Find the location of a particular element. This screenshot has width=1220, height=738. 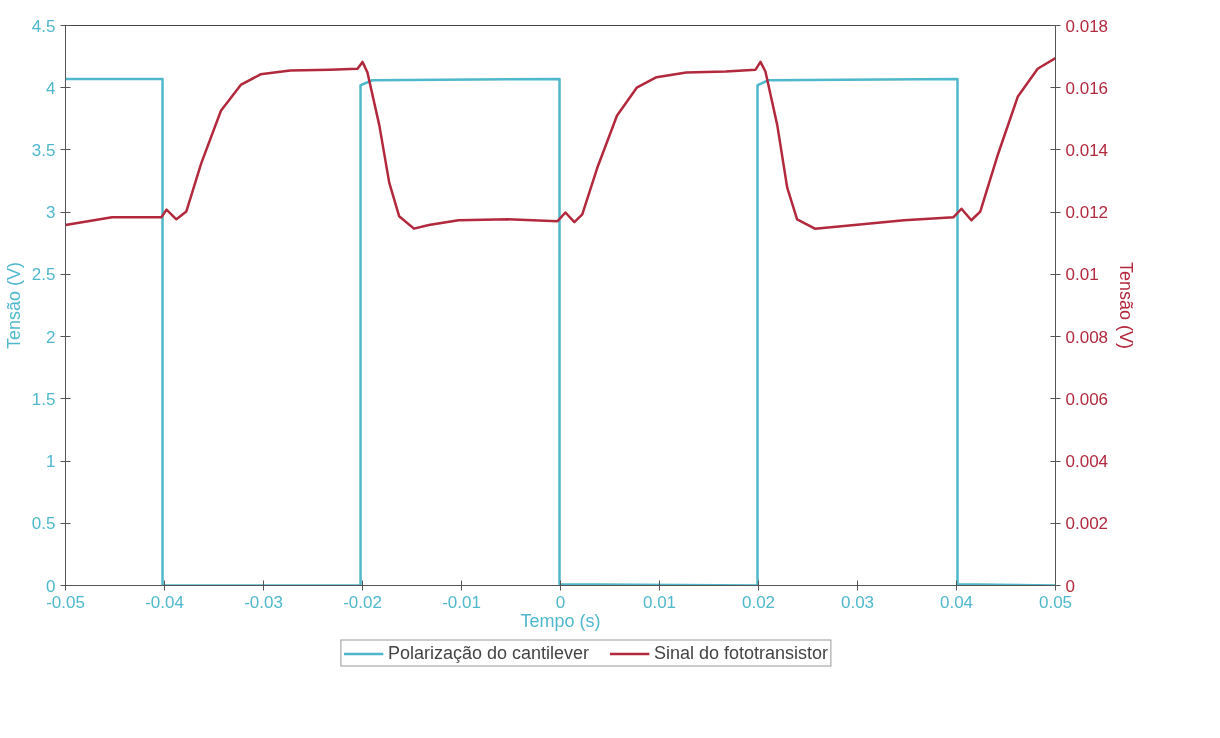

x-tick-label: 0.03 is located at coordinates (857, 602).